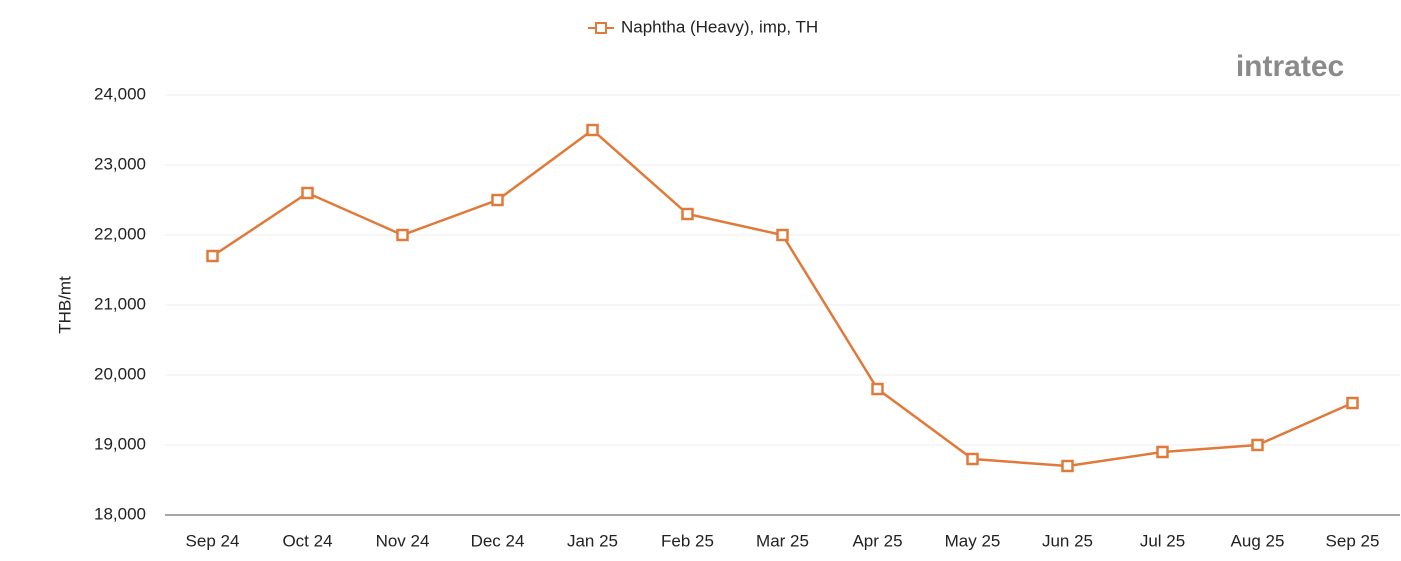  What do you see at coordinates (1290, 66) in the screenshot?
I see `logo: intratec` at bounding box center [1290, 66].